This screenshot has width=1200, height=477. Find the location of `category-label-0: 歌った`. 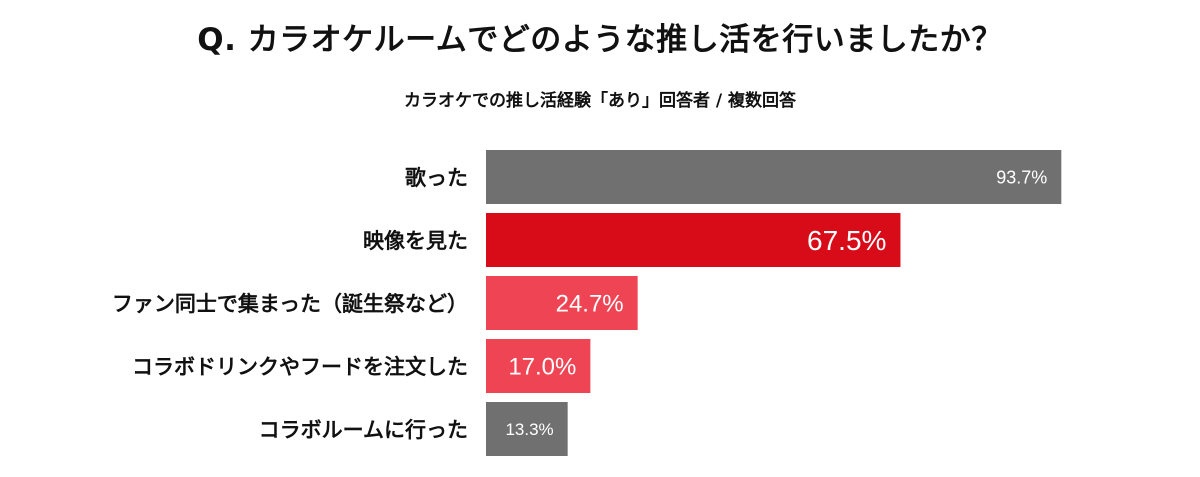

category-label-0: 歌った is located at coordinates (436, 178).